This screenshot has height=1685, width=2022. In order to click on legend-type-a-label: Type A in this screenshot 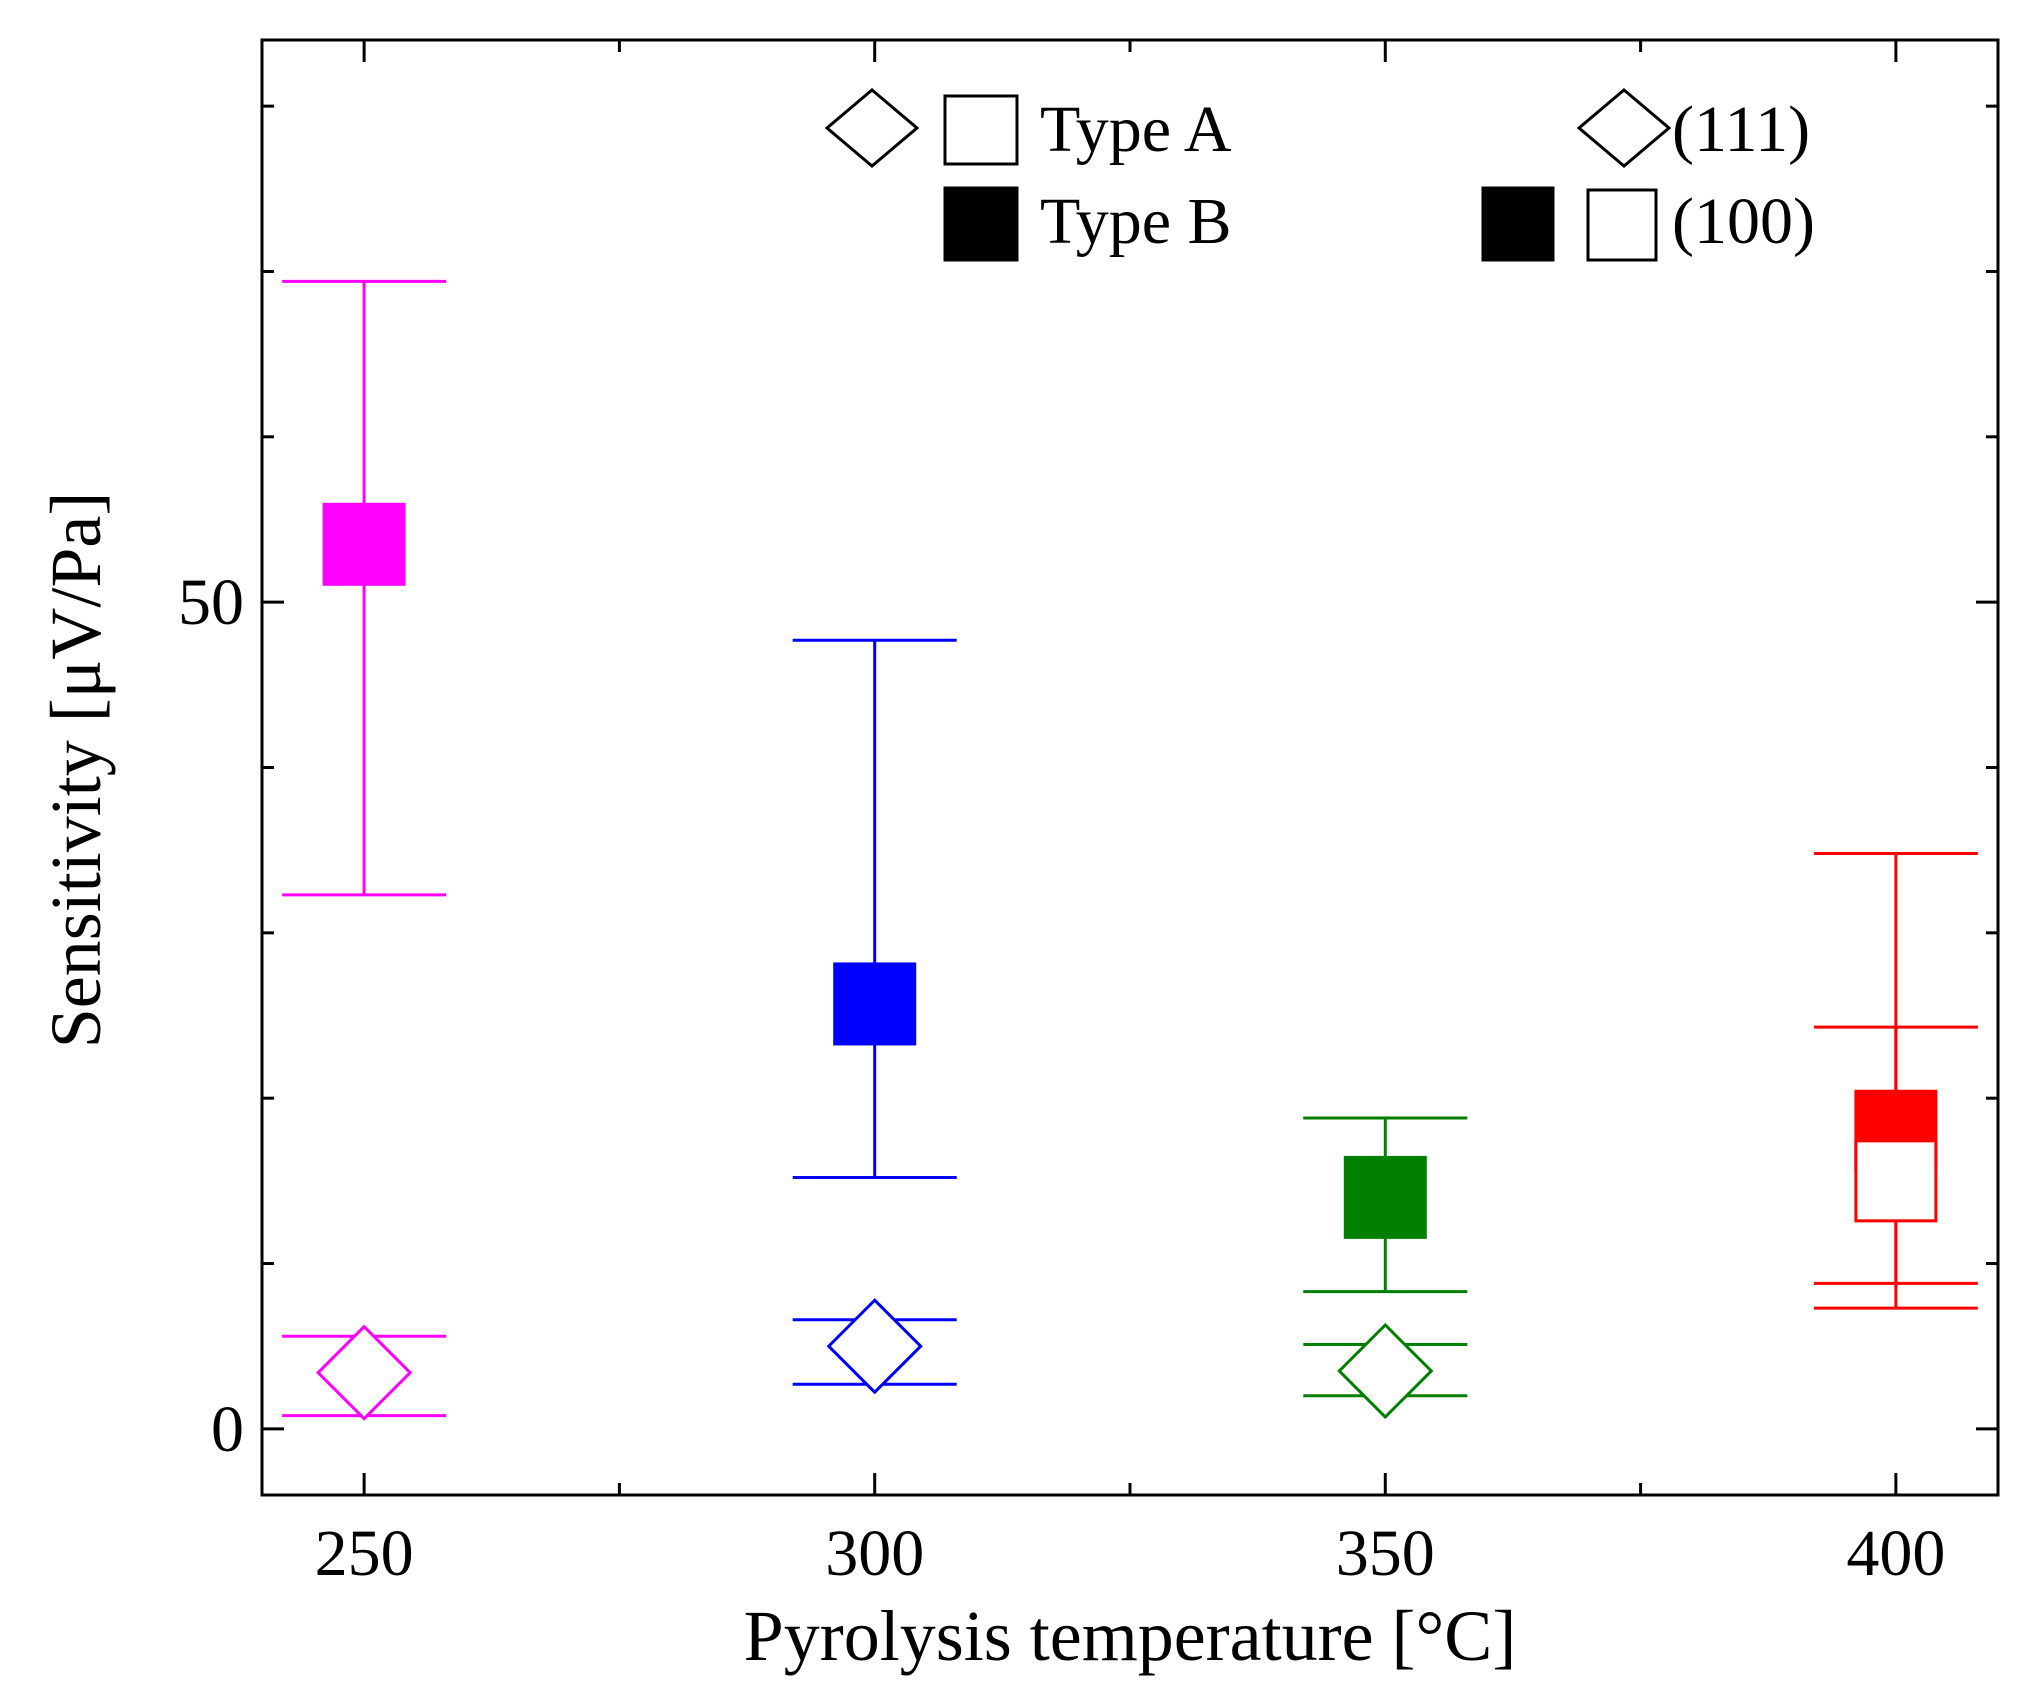, I will do `click(1136, 129)`.